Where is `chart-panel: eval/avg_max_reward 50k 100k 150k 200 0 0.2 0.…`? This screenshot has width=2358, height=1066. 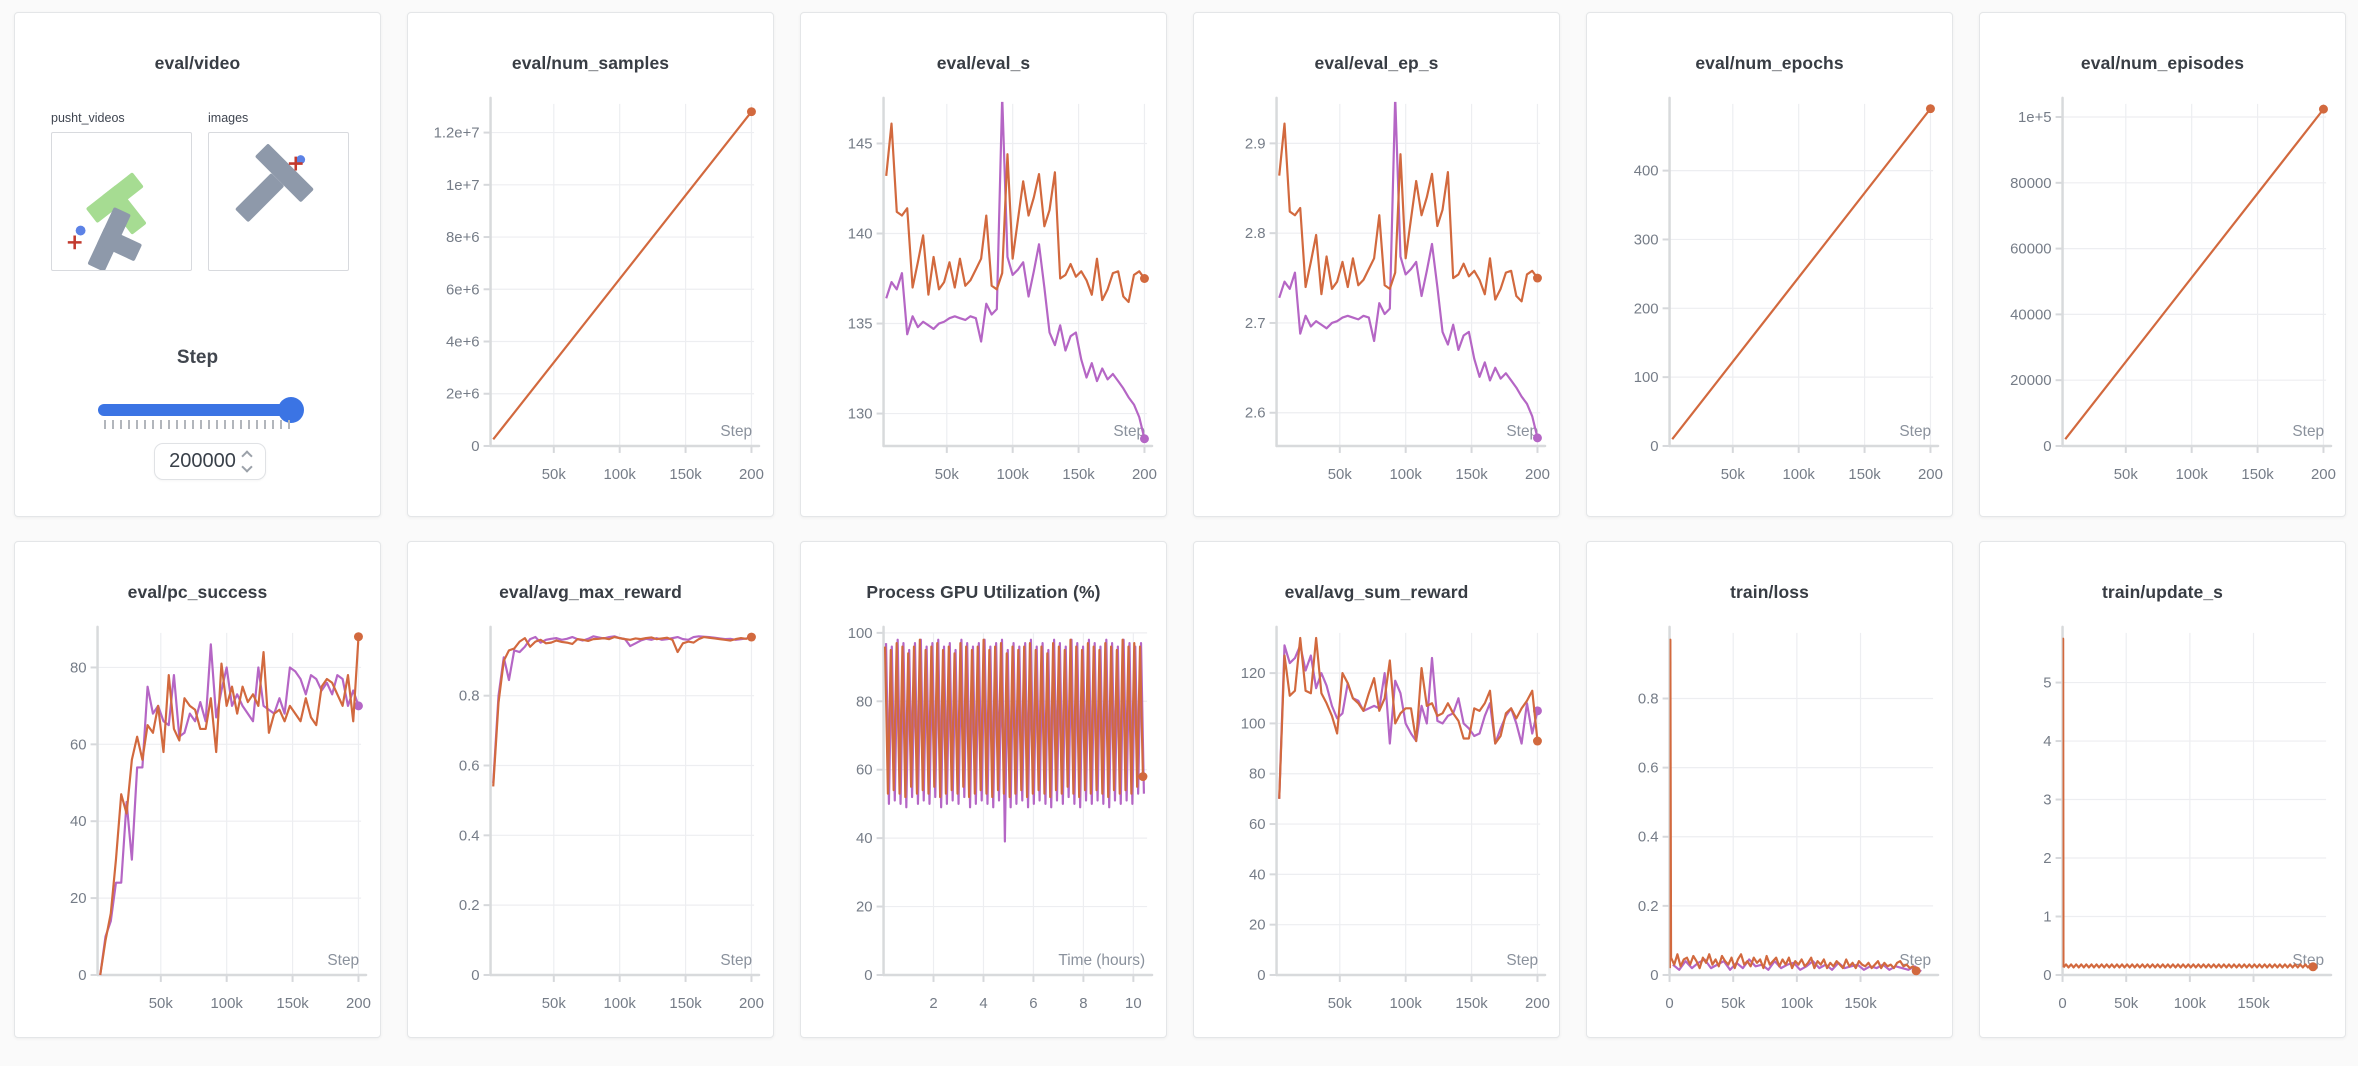 chart-panel: eval/avg_max_reward 50k 100k 150k 200 0 0.2 0.… is located at coordinates (590, 789).